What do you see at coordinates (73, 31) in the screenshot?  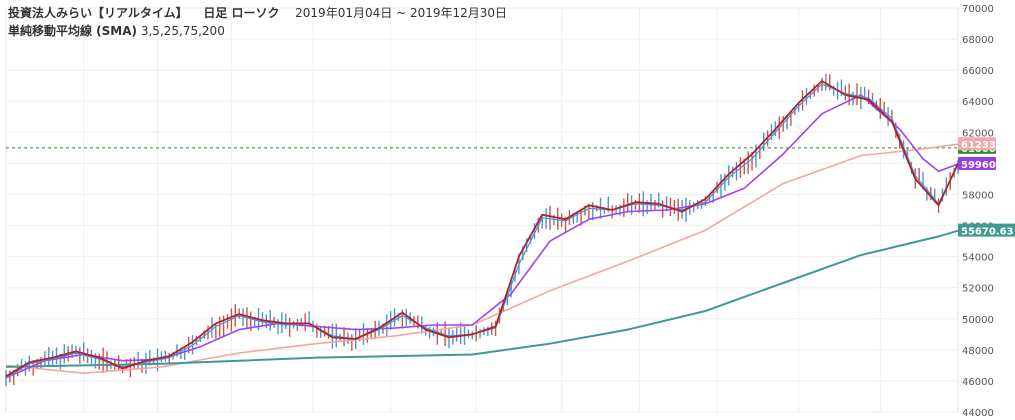 I see `indicator-name: 単純移動平均線 (SMA)` at bounding box center [73, 31].